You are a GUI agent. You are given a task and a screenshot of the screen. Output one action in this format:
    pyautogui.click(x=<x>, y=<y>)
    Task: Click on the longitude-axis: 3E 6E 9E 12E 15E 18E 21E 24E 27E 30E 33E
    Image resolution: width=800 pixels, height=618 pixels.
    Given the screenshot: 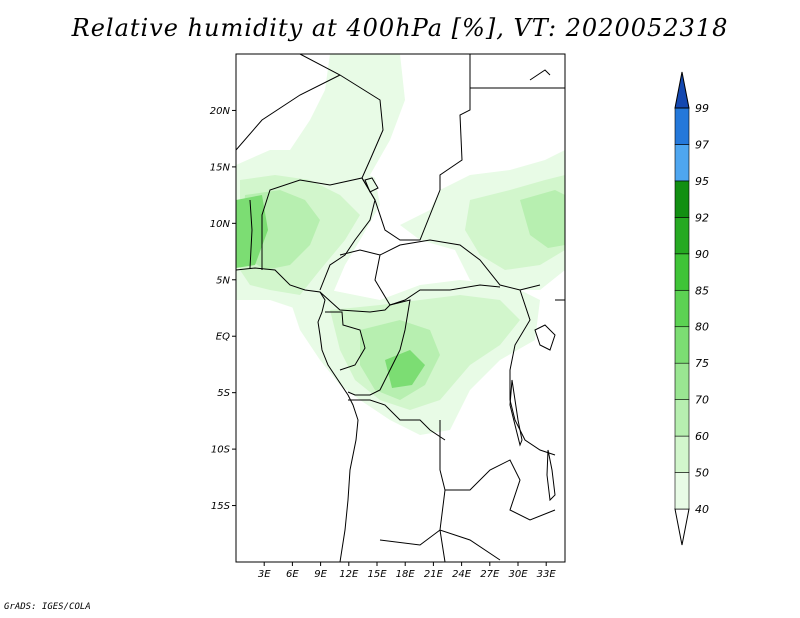 What is the action you would take?
    pyautogui.click(x=407, y=571)
    